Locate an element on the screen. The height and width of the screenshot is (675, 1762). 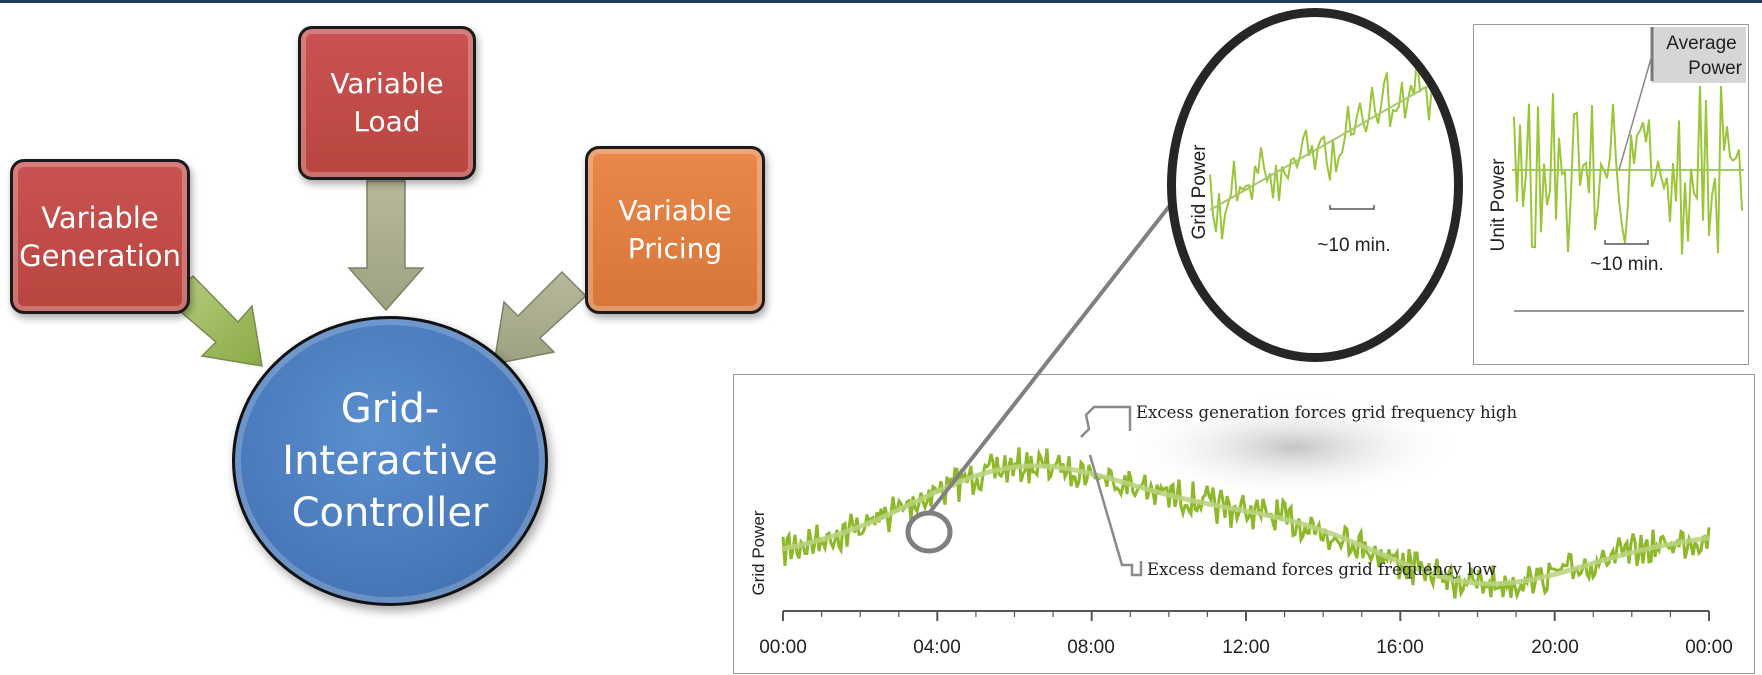
shadow-haze is located at coordinates (1294, 447).